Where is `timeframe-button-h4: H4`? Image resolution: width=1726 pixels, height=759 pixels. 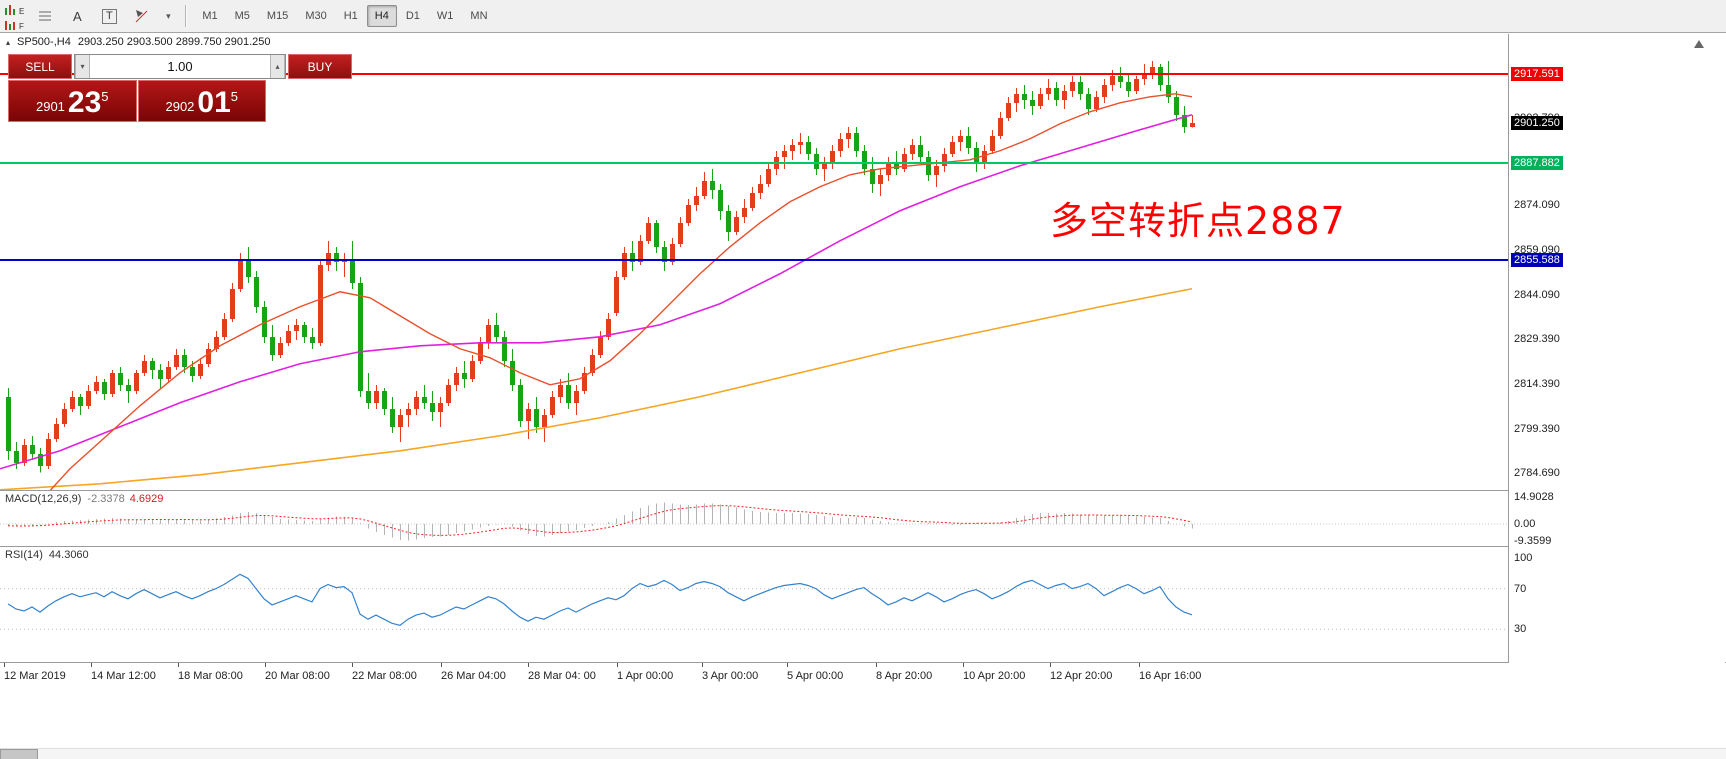
timeframe-button-h4: H4 is located at coordinates (381, 16).